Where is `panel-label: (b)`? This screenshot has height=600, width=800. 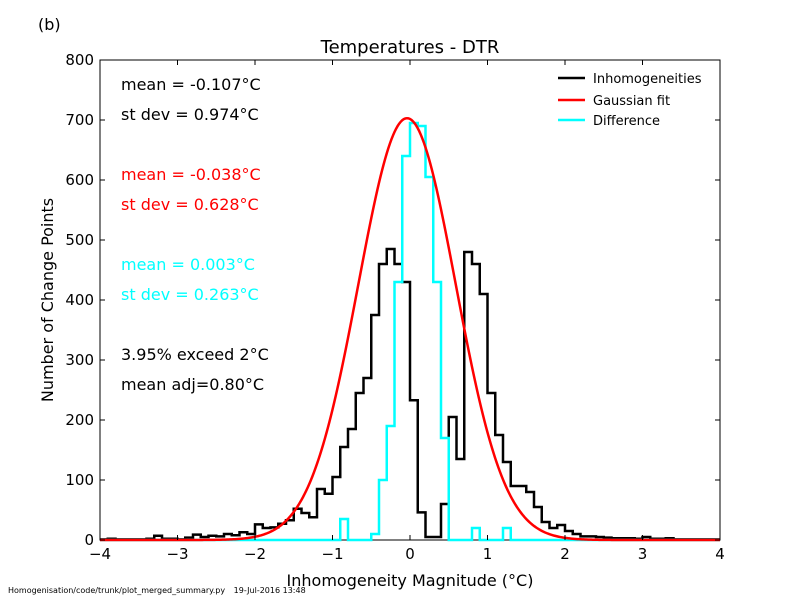
panel-label: (b) is located at coordinates (49, 24).